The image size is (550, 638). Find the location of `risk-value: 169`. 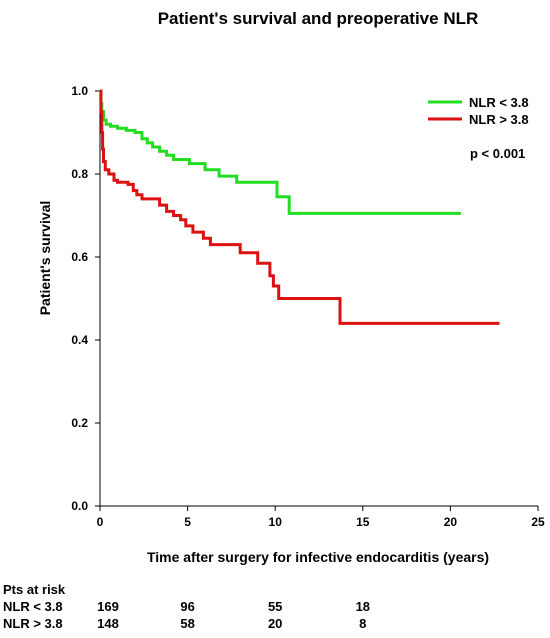

risk-value: 169 is located at coordinates (108, 606).